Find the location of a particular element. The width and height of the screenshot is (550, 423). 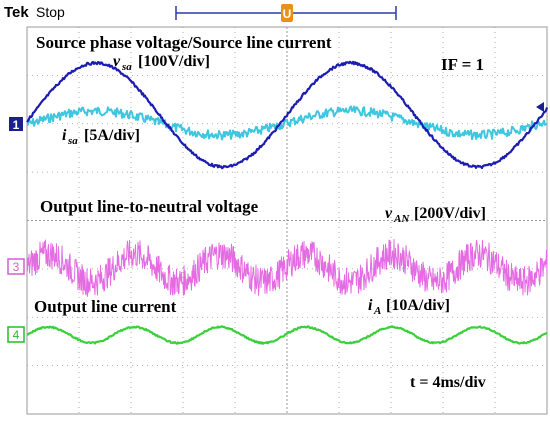

channel-marker-3: 3 is located at coordinates (16, 266).